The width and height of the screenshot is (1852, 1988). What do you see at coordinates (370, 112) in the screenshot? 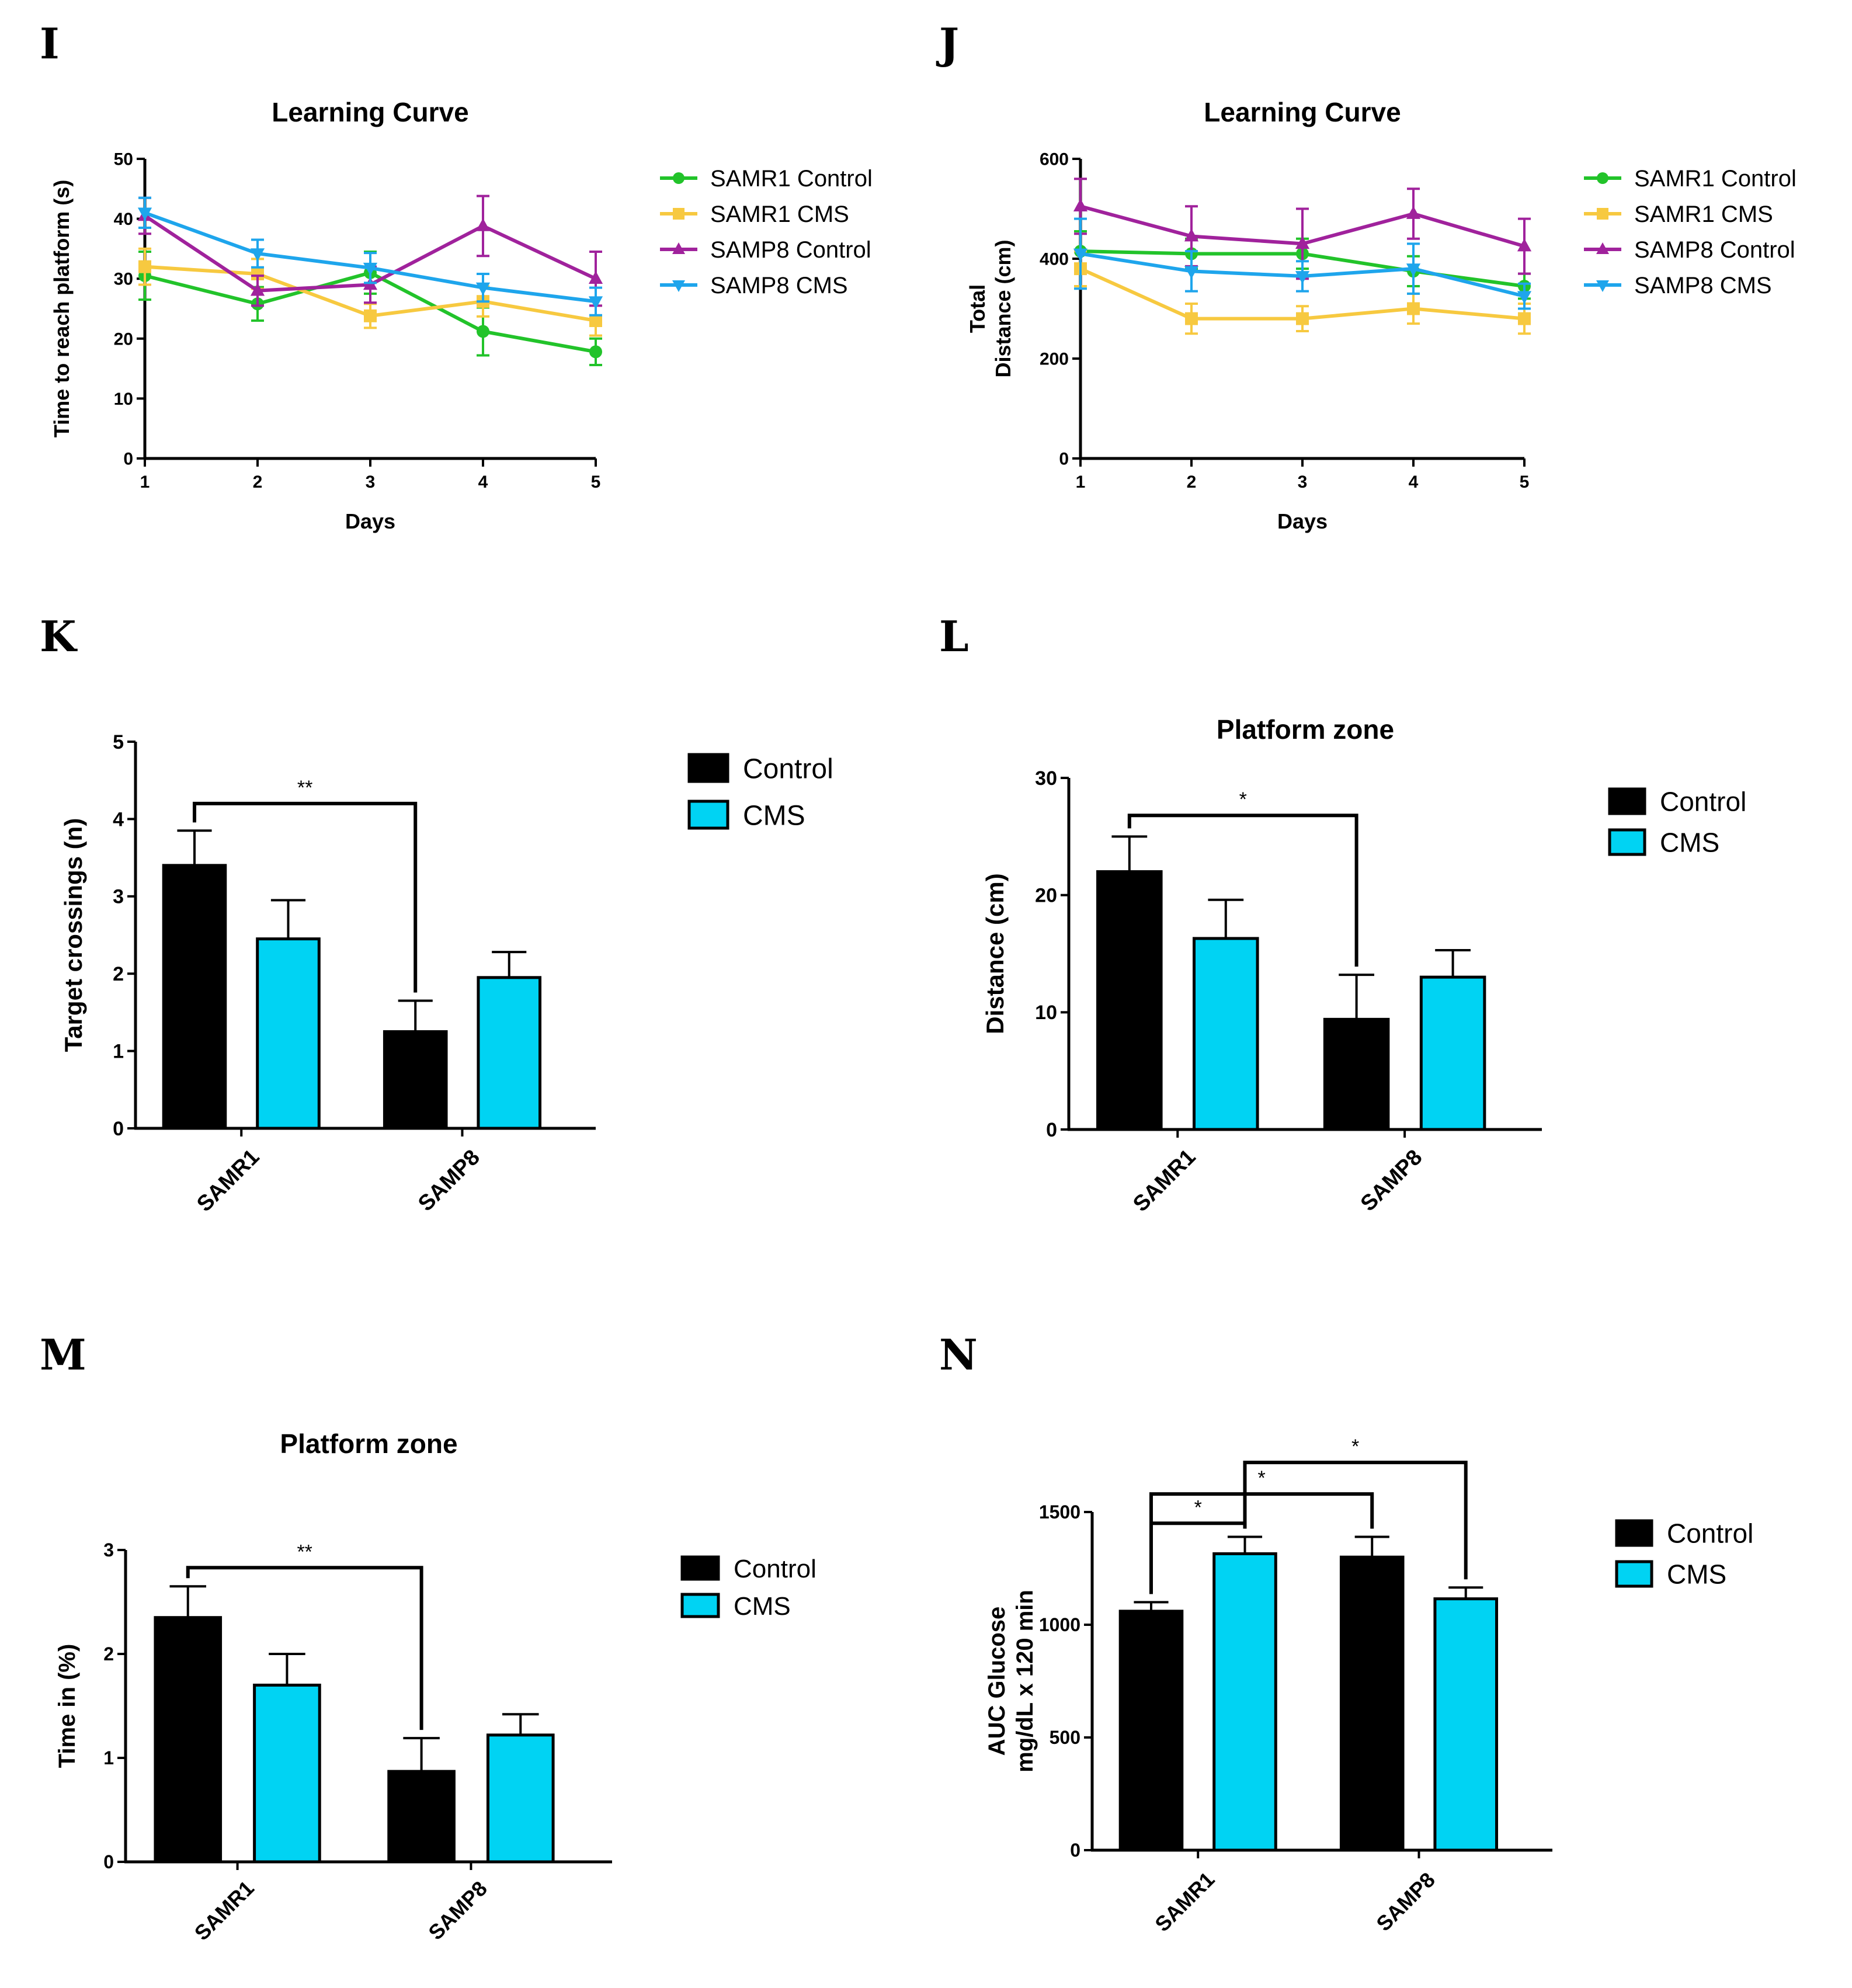
I see `chart-title: Learning Curve` at bounding box center [370, 112].